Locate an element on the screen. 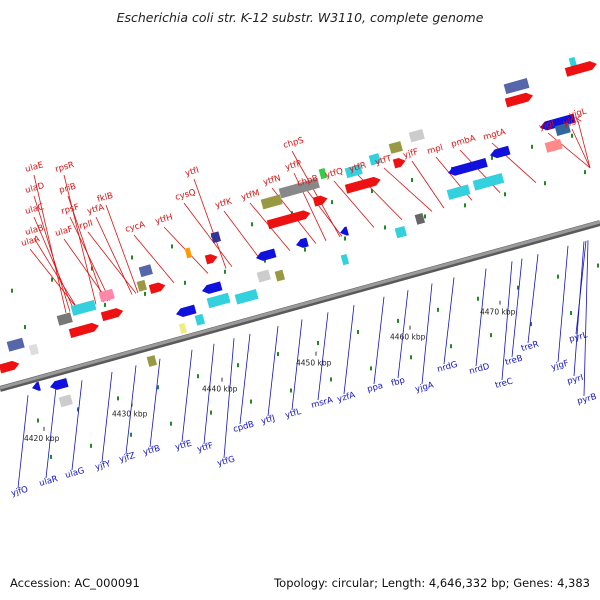  gene-label-ulaC: ulaC is located at coordinates (34, 209).